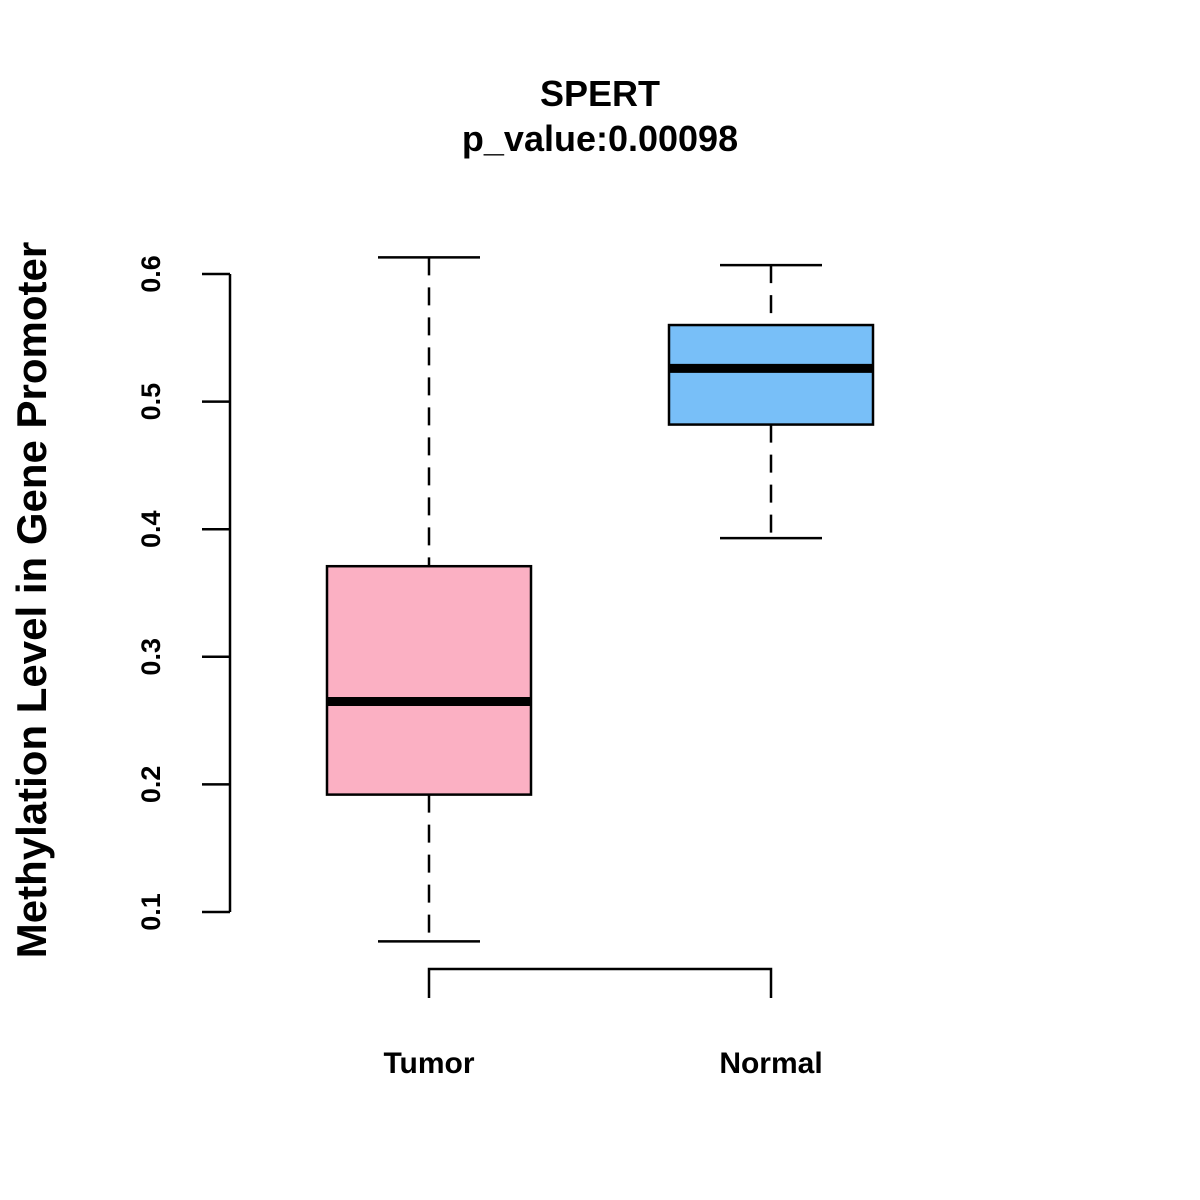 This screenshot has height=1200, width=1200. I want to click on comparison-bracket-group, so click(600, 982).